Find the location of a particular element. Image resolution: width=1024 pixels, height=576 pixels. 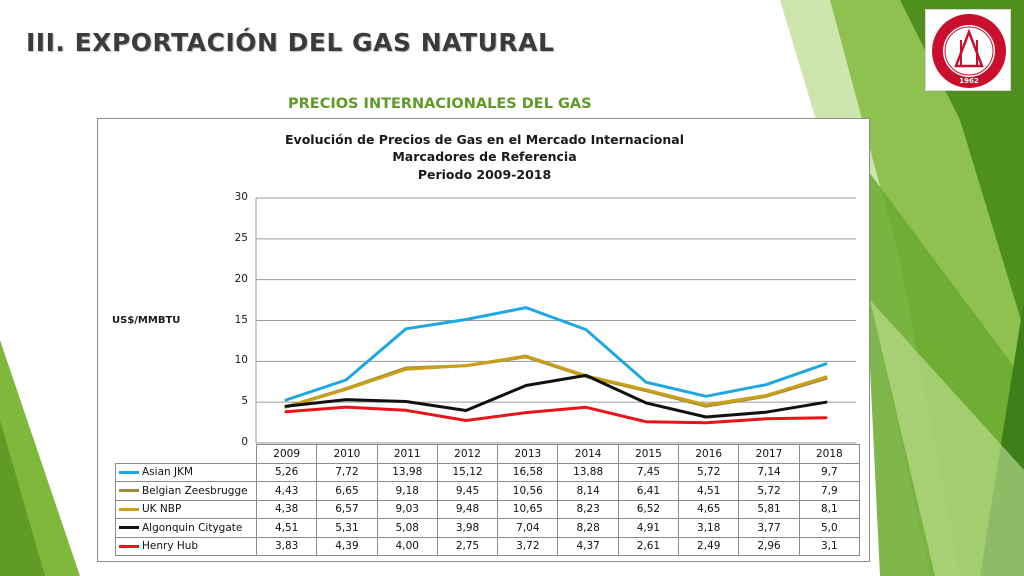

data-value-cell: 3,72 is located at coordinates (528, 546).